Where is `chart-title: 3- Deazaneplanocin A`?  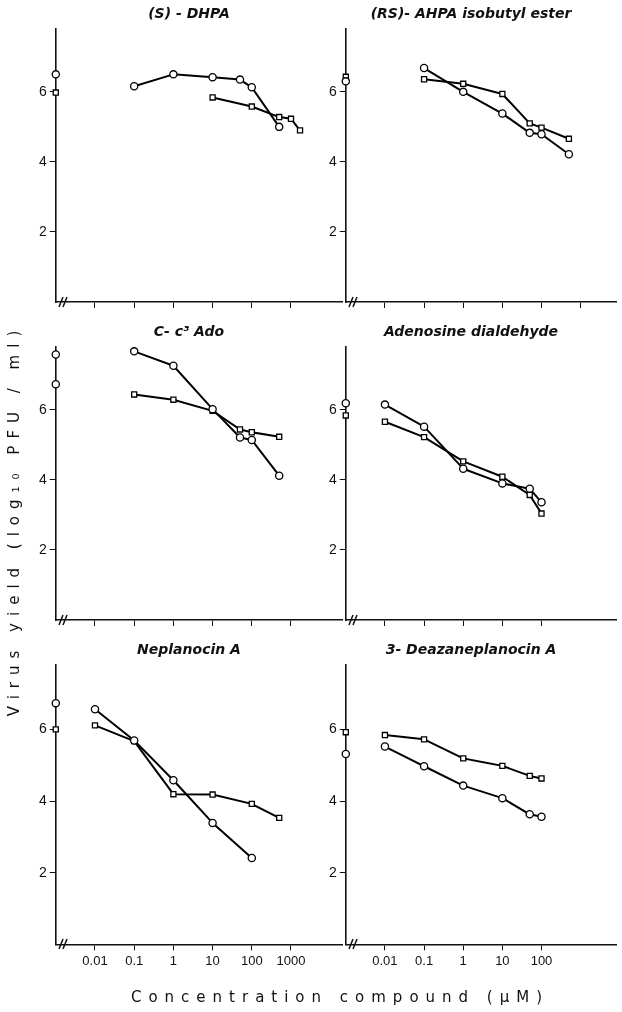 chart-title: 3- Deazaneplanocin A is located at coordinates (471, 649).